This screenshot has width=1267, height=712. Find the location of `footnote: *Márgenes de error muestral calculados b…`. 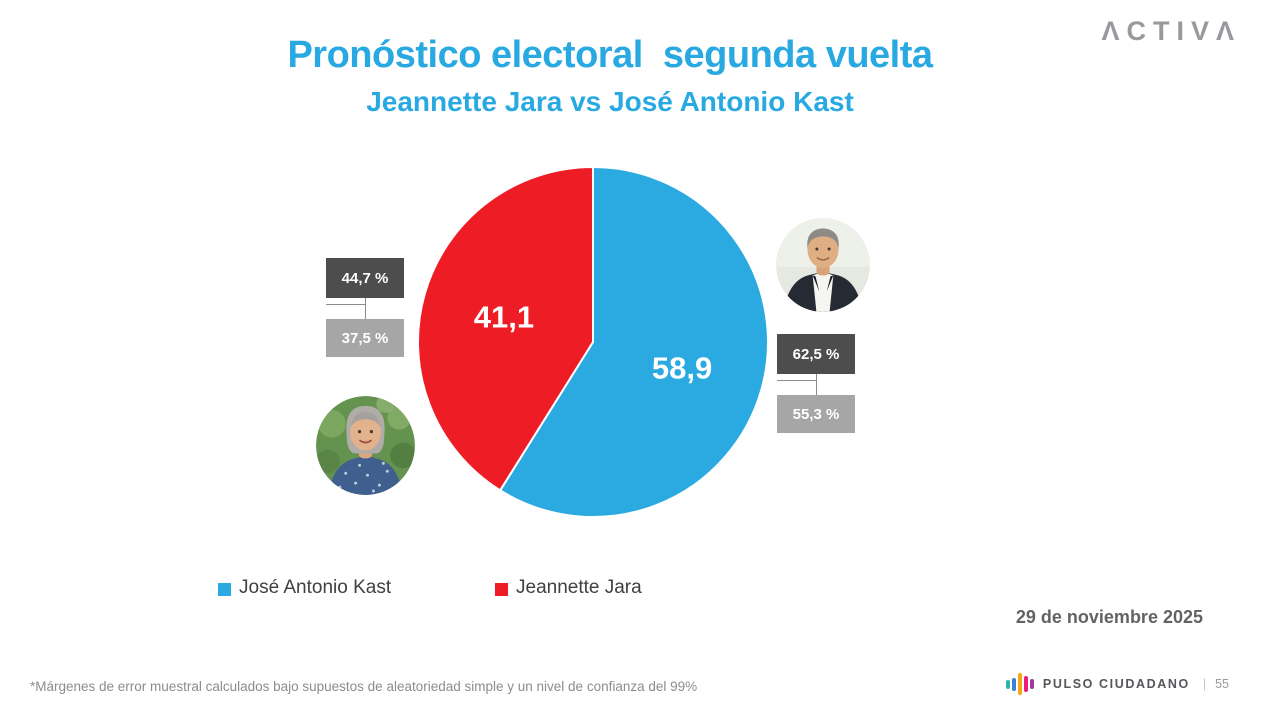

footnote: *Márgenes de error muestral calculados b… is located at coordinates (364, 686).